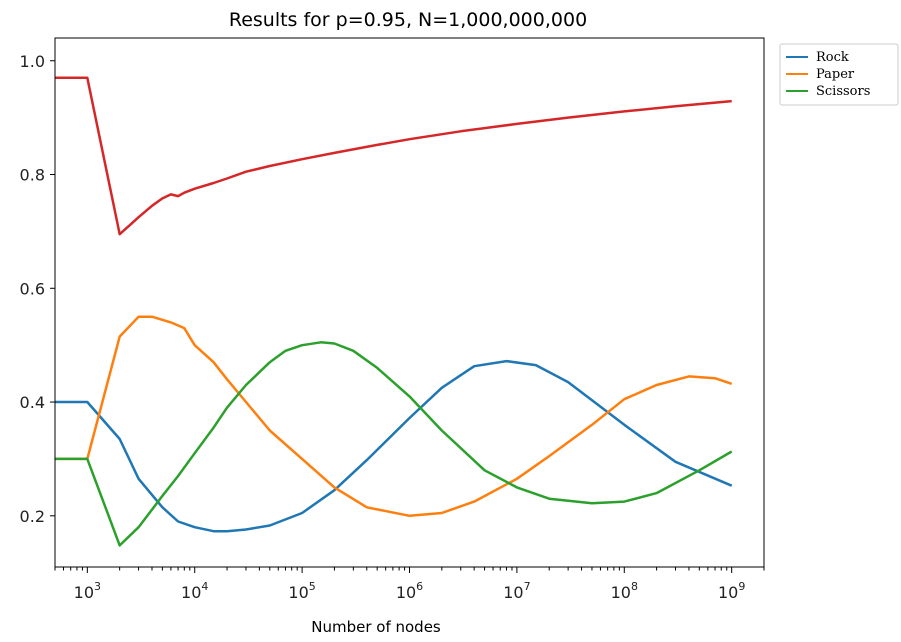  I want to click on x-tick-label: 10⁵, so click(301, 591).